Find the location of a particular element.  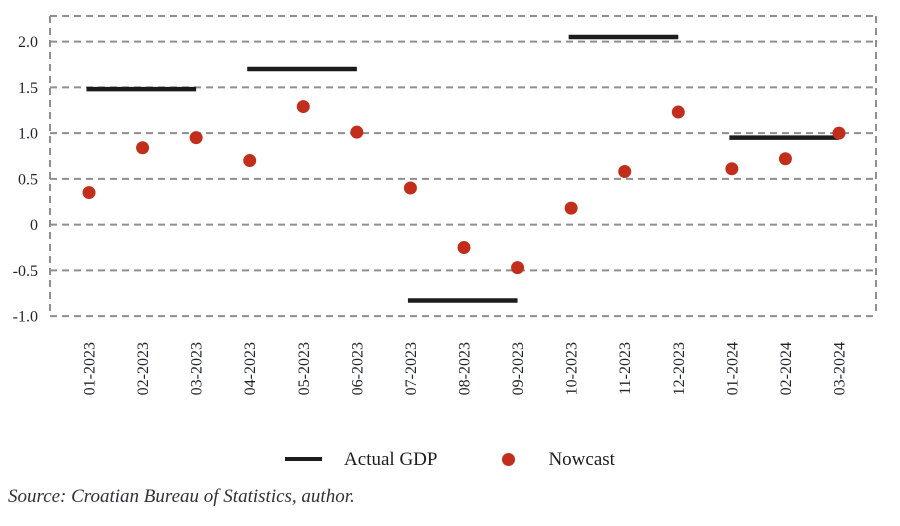

x-axis-tick-label: 06-2023 is located at coordinates (357, 368).